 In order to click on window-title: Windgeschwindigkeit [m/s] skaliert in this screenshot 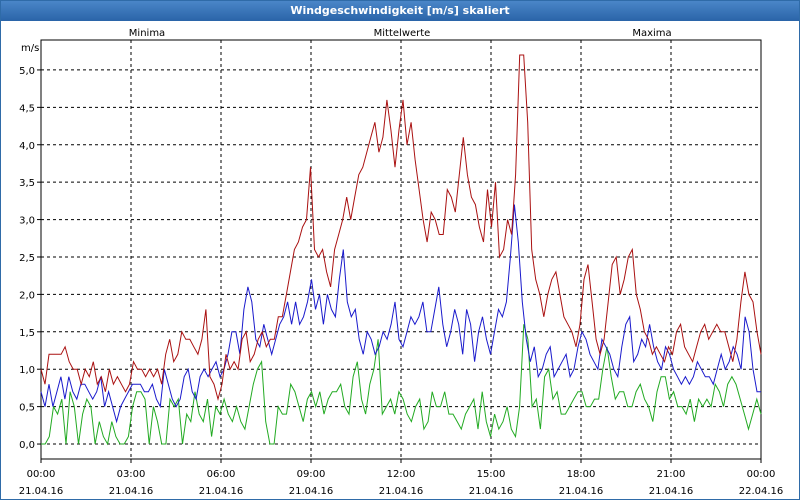, I will do `click(400, 11)`.